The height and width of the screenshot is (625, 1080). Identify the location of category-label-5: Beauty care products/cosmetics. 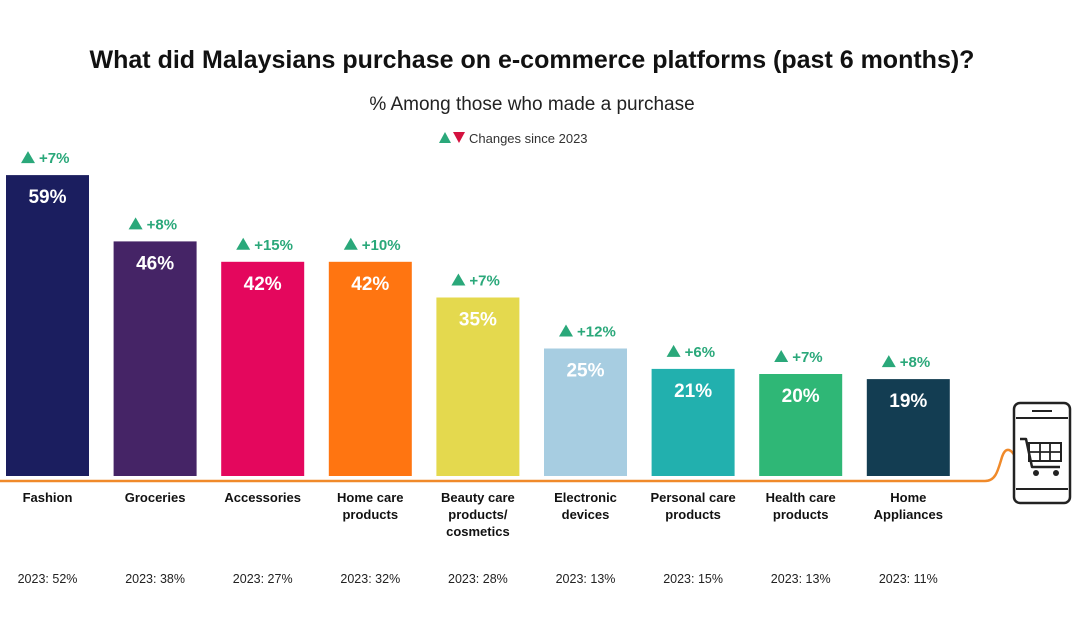
(478, 514).